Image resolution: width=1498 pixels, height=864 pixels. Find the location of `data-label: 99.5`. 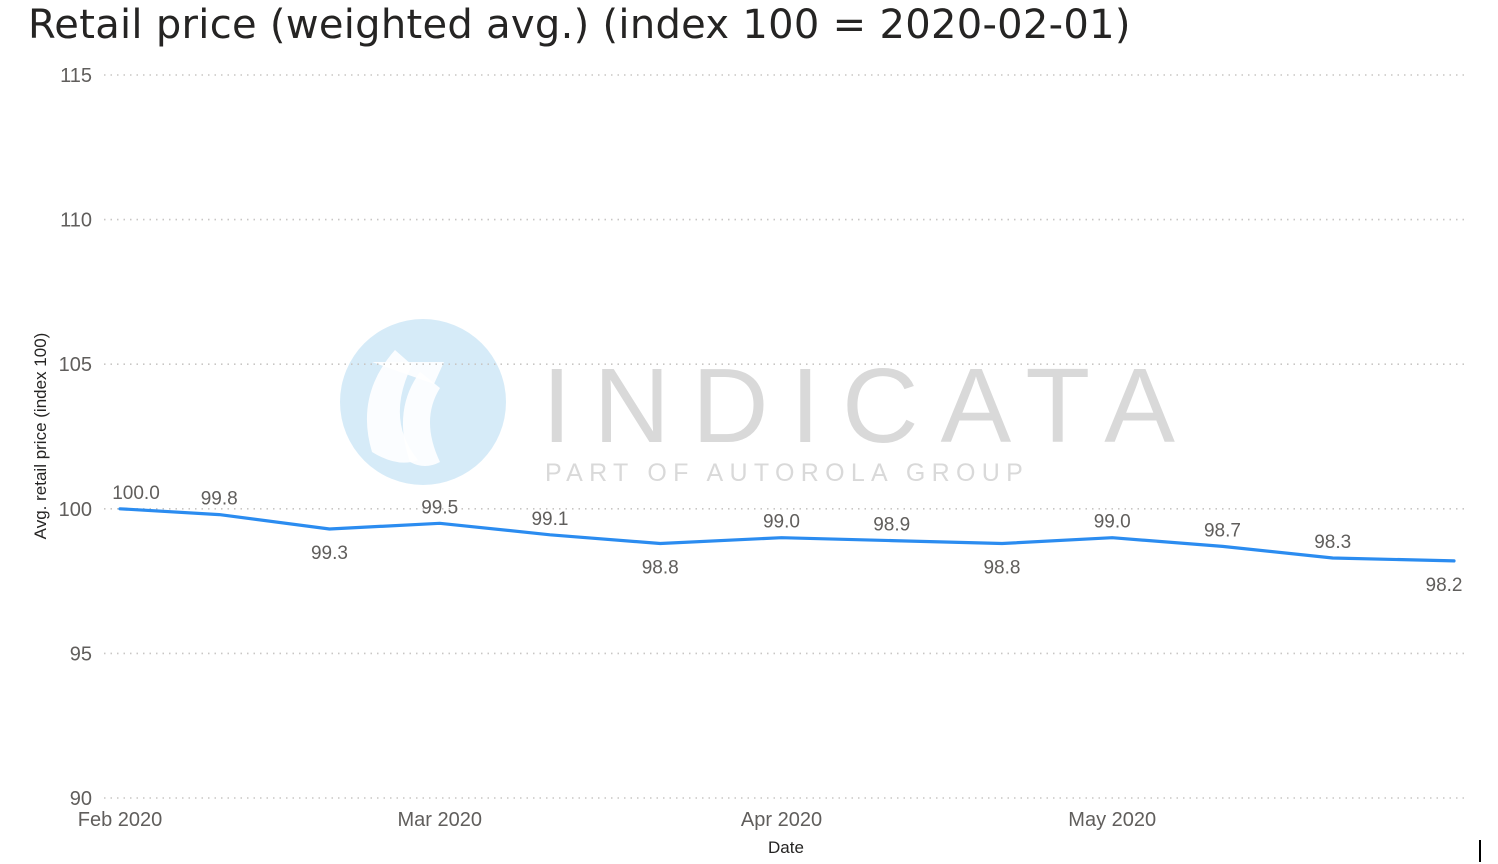

data-label: 99.5 is located at coordinates (439, 507).